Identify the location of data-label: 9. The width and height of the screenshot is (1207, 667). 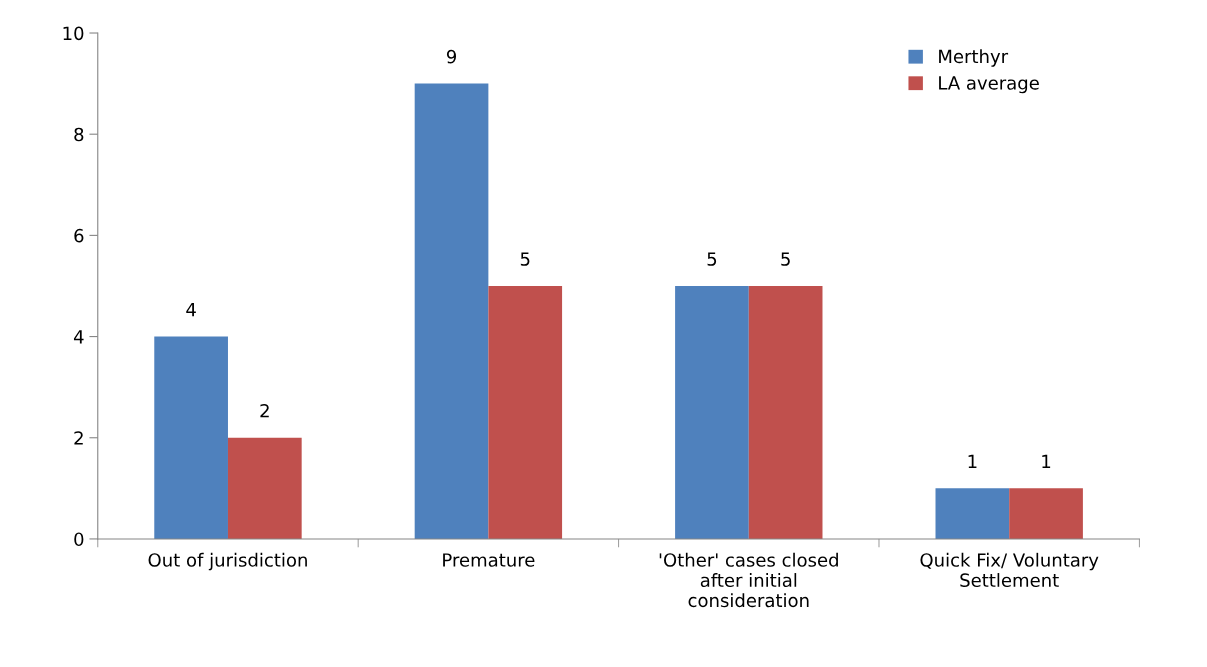
(451, 56).